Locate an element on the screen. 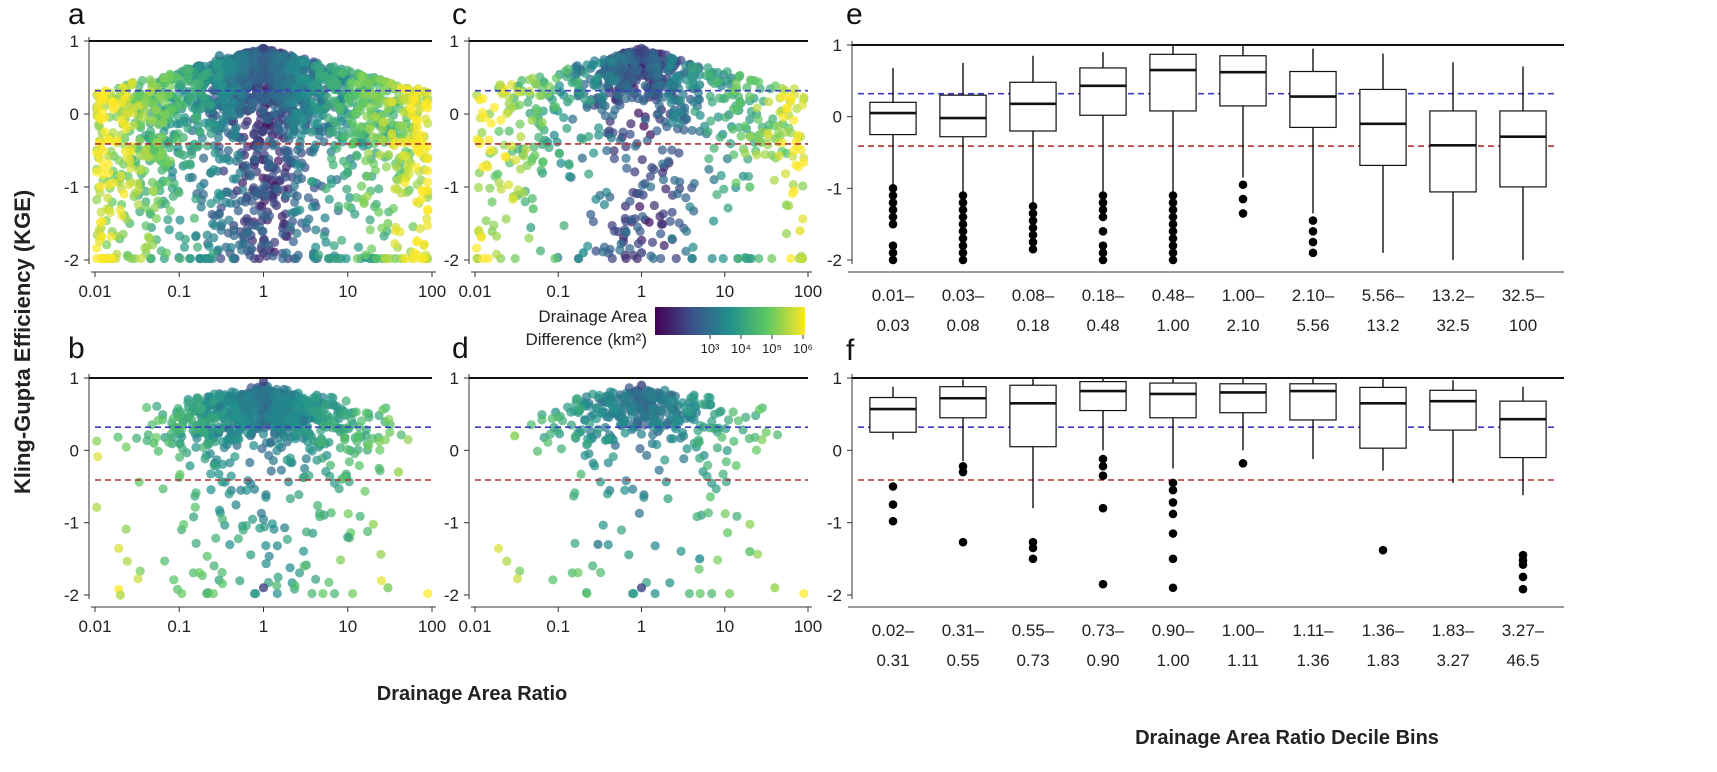 The image size is (1717, 772). y-tick-label: 0 is located at coordinates (454, 450).